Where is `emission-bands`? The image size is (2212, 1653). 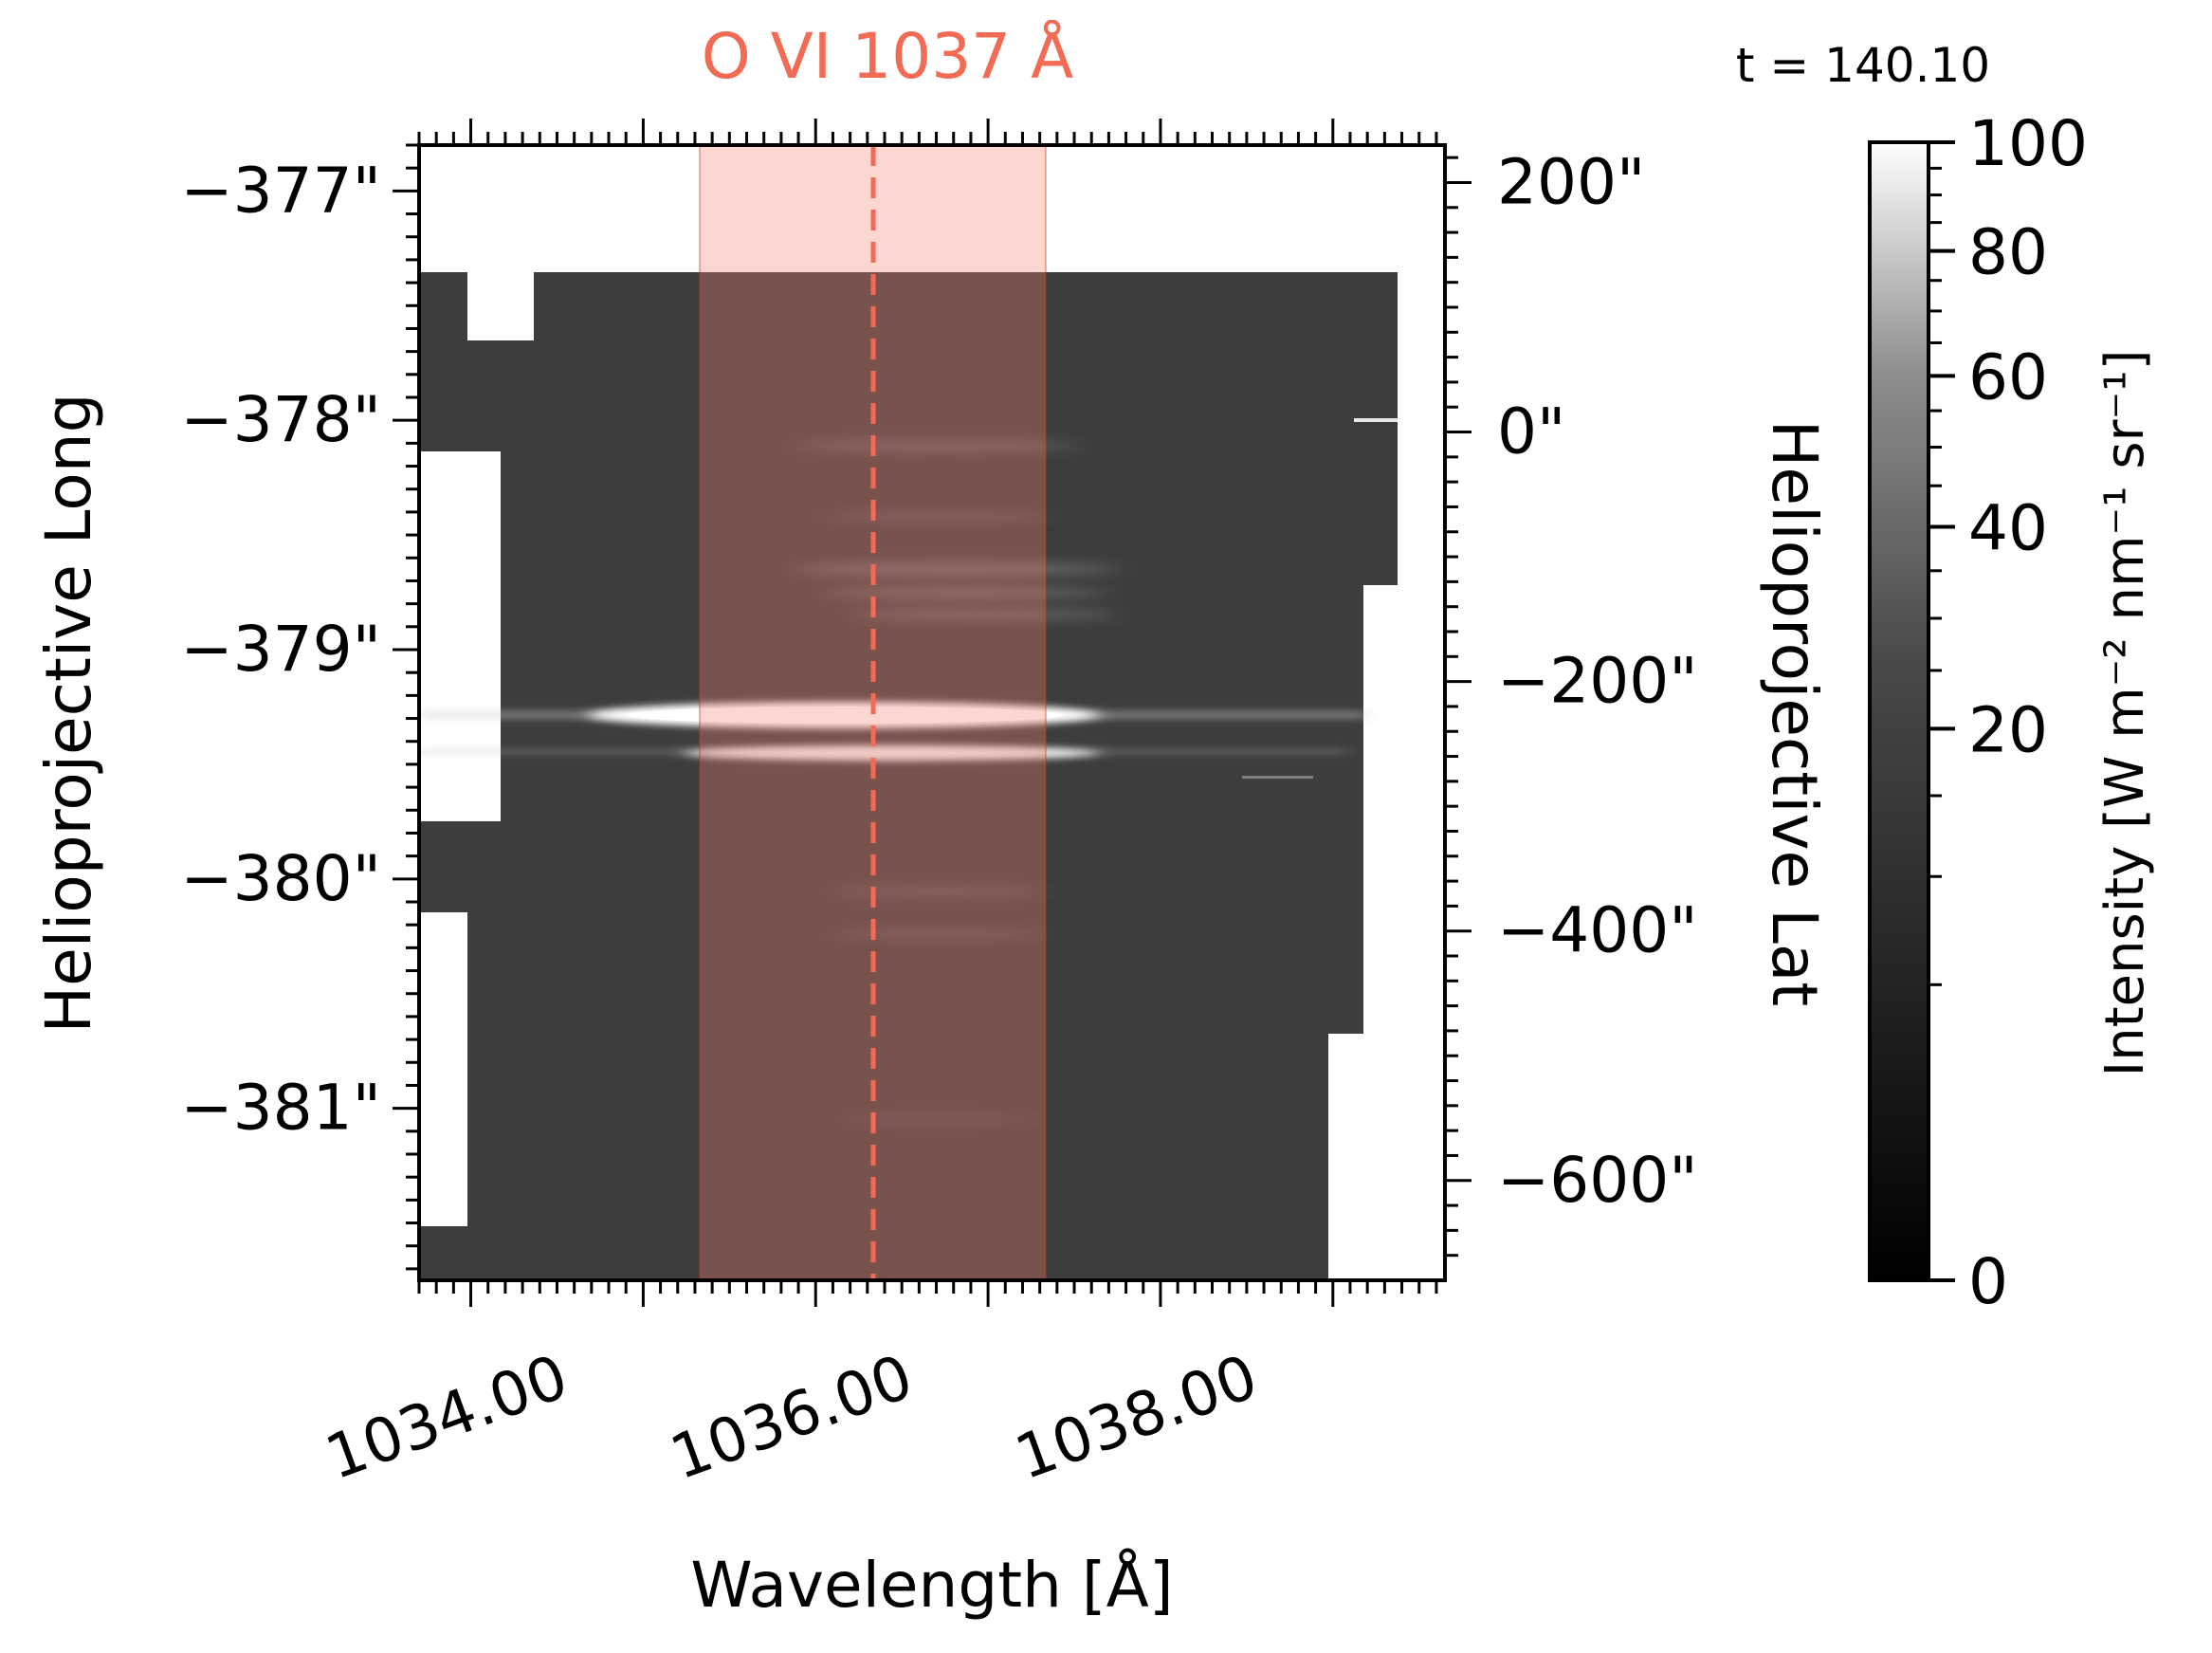
emission-bands is located at coordinates (957, 782).